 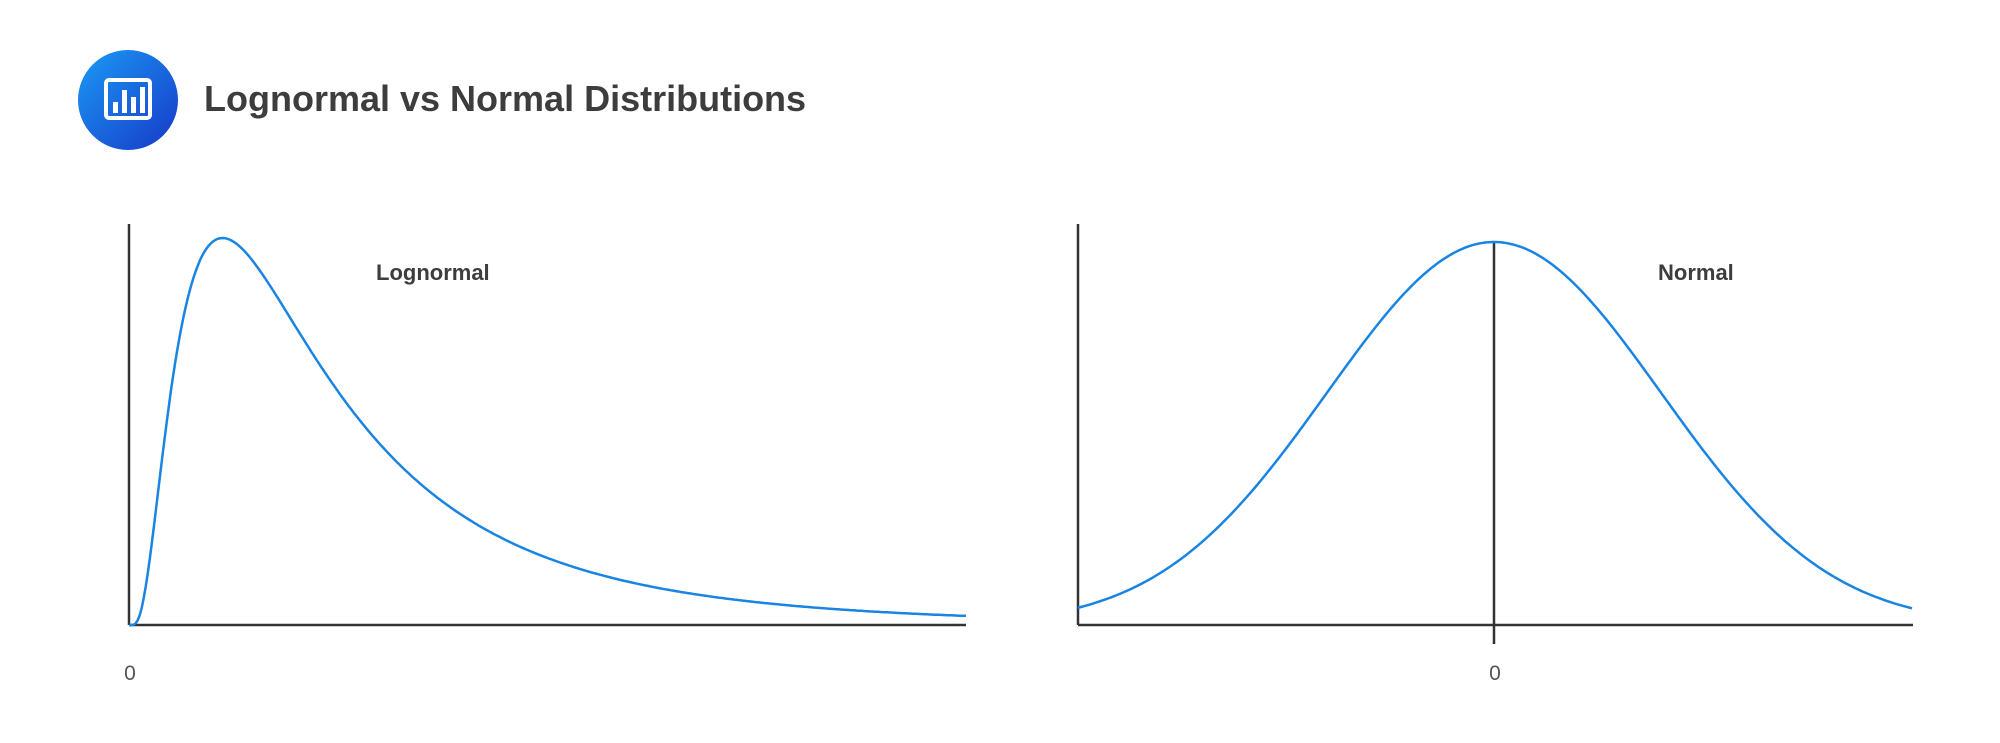 I want to click on bar-chart-glyph, so click(x=128, y=99).